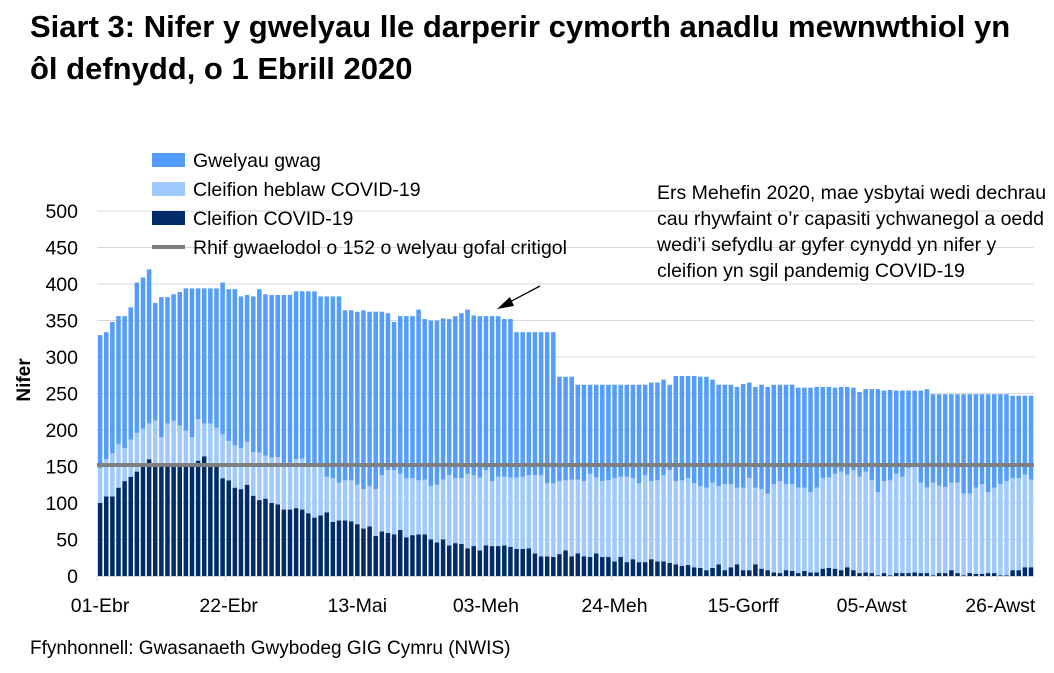 This screenshot has width=1054, height=673. I want to click on x-tick-label: 01-Ebr, so click(100, 606).